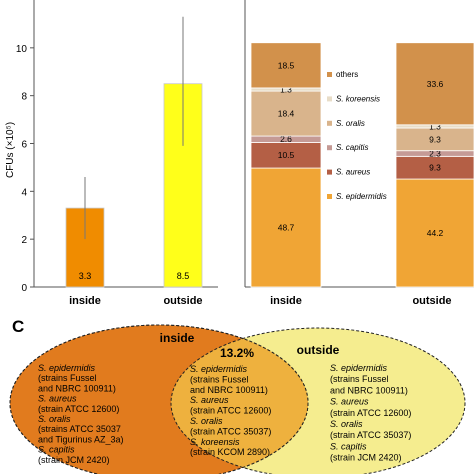  Describe the element at coordinates (329, 123) in the screenshot. I see `legend-swatch-oralis` at that location.